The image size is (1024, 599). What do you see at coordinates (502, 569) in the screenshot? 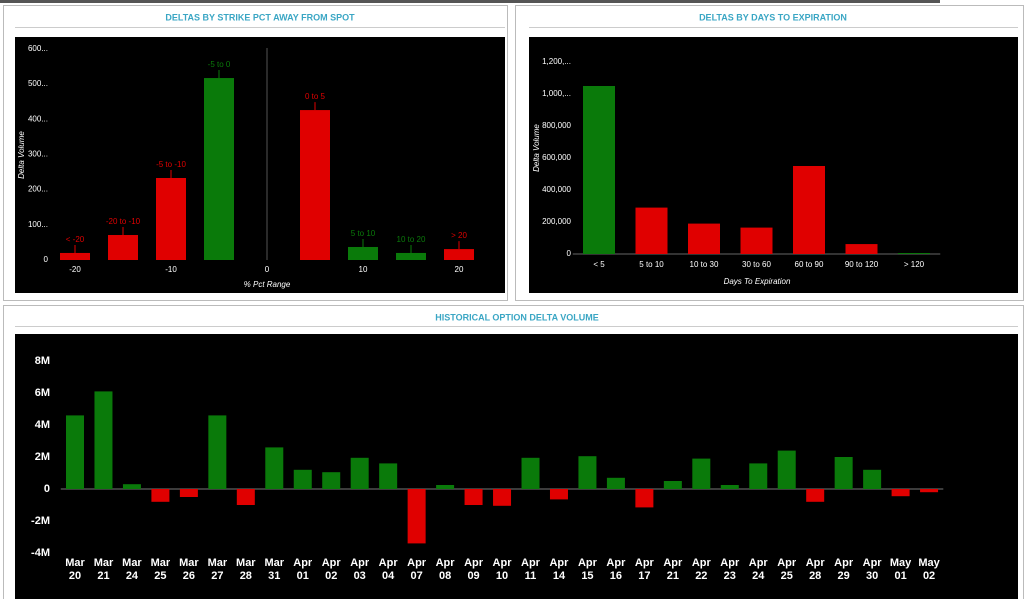
I see `x-tick-label: Apr 10` at bounding box center [502, 569].